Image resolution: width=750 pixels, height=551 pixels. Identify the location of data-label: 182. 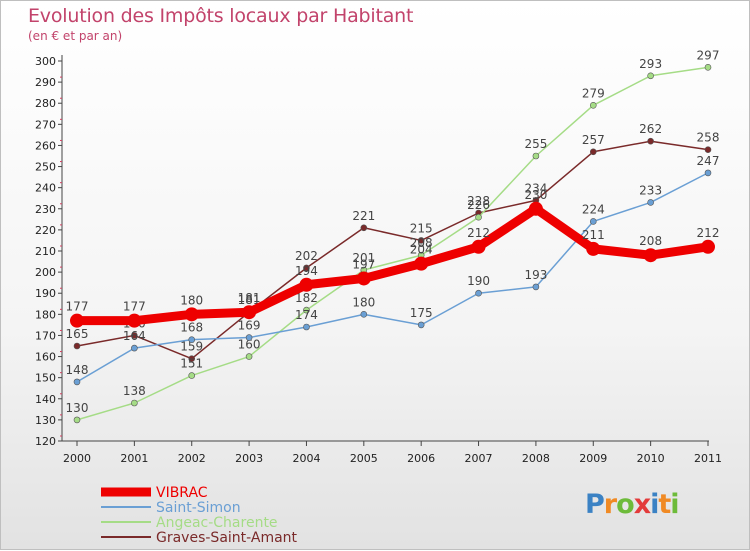
(306, 298).